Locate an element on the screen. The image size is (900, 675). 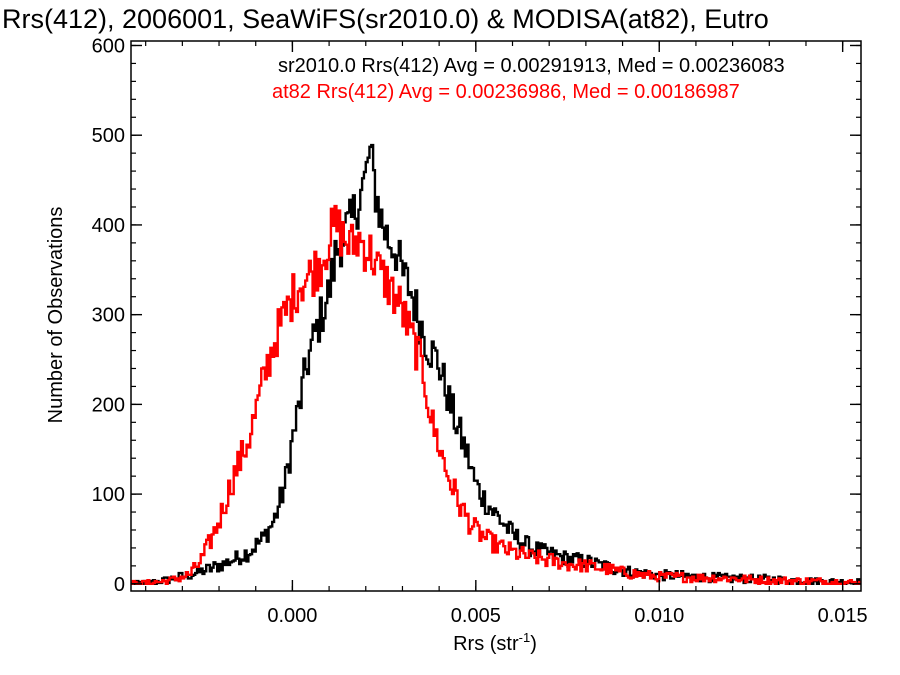
y-tick-label: 400 is located at coordinates (108, 226).